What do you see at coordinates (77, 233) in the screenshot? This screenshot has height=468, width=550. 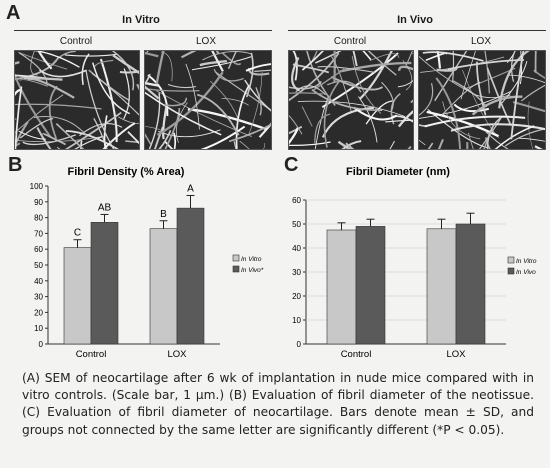 I see `significance-letter: C` at bounding box center [77, 233].